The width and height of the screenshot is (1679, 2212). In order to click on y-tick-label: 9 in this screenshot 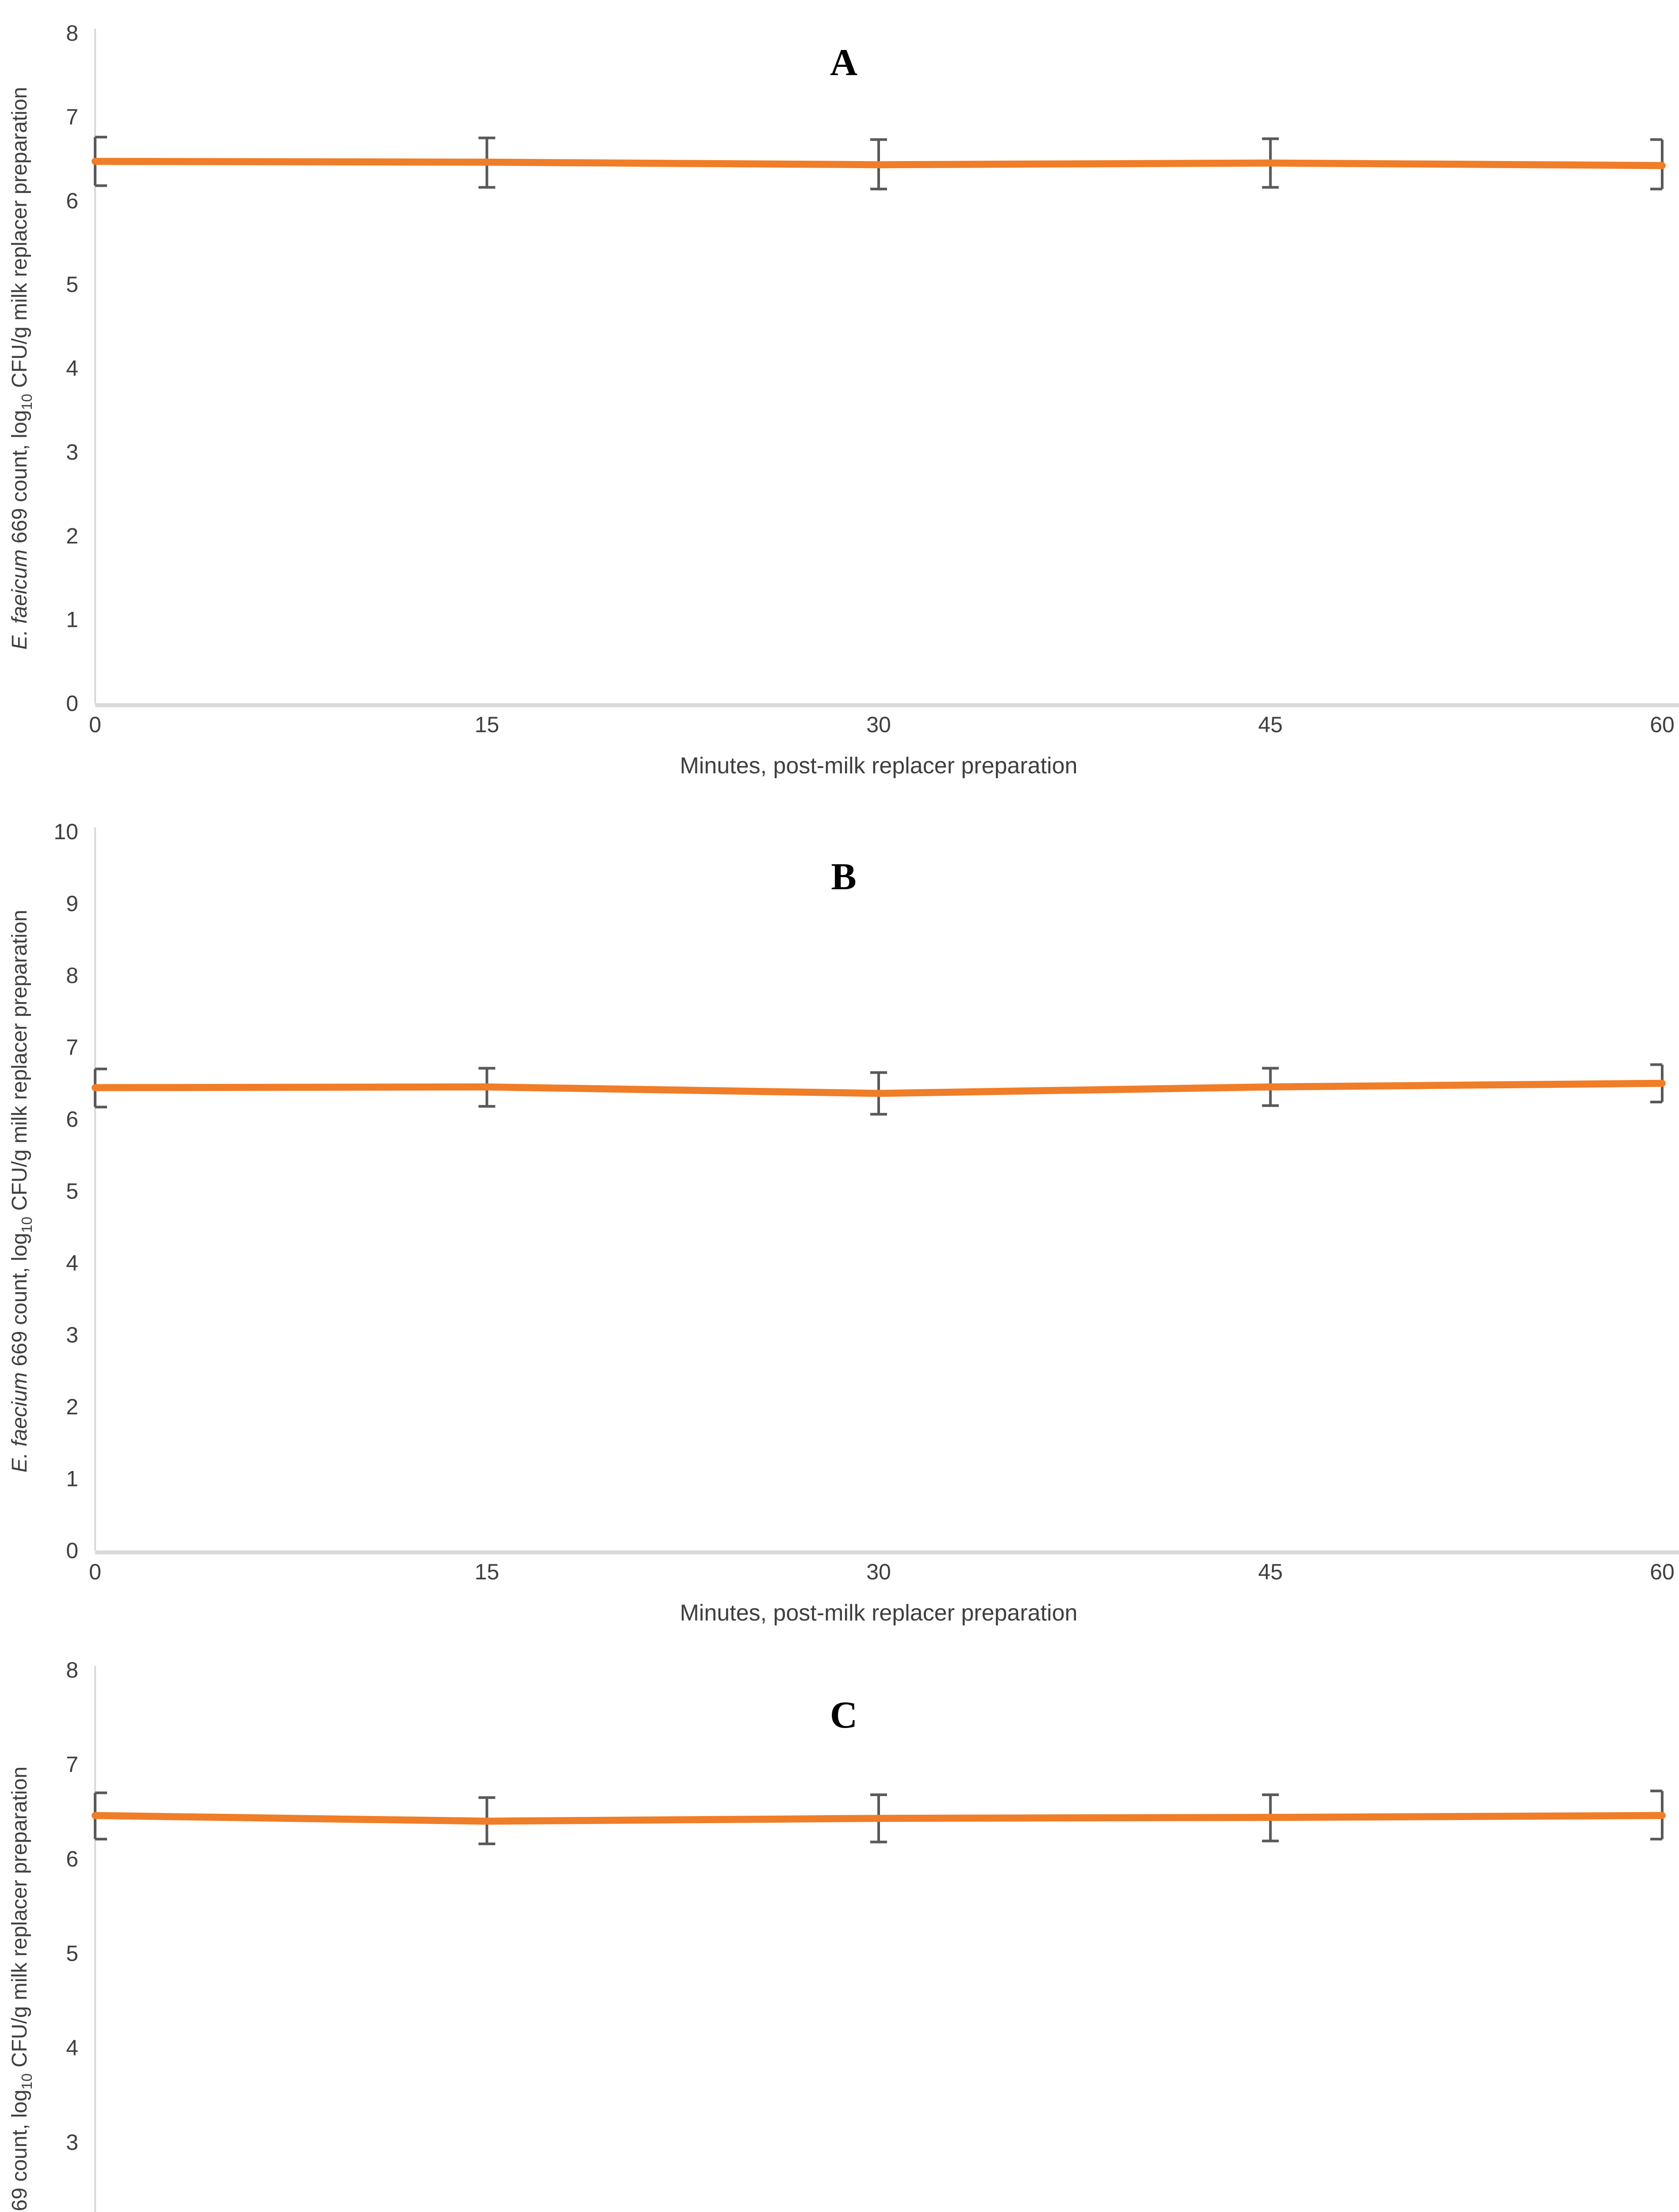, I will do `click(72, 904)`.